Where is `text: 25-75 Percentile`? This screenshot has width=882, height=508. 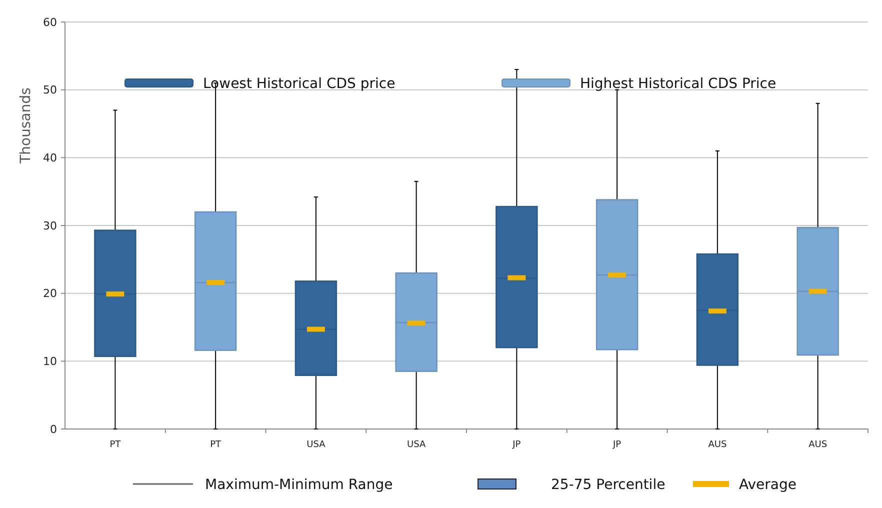
text: 25-75 Percentile is located at coordinates (608, 484).